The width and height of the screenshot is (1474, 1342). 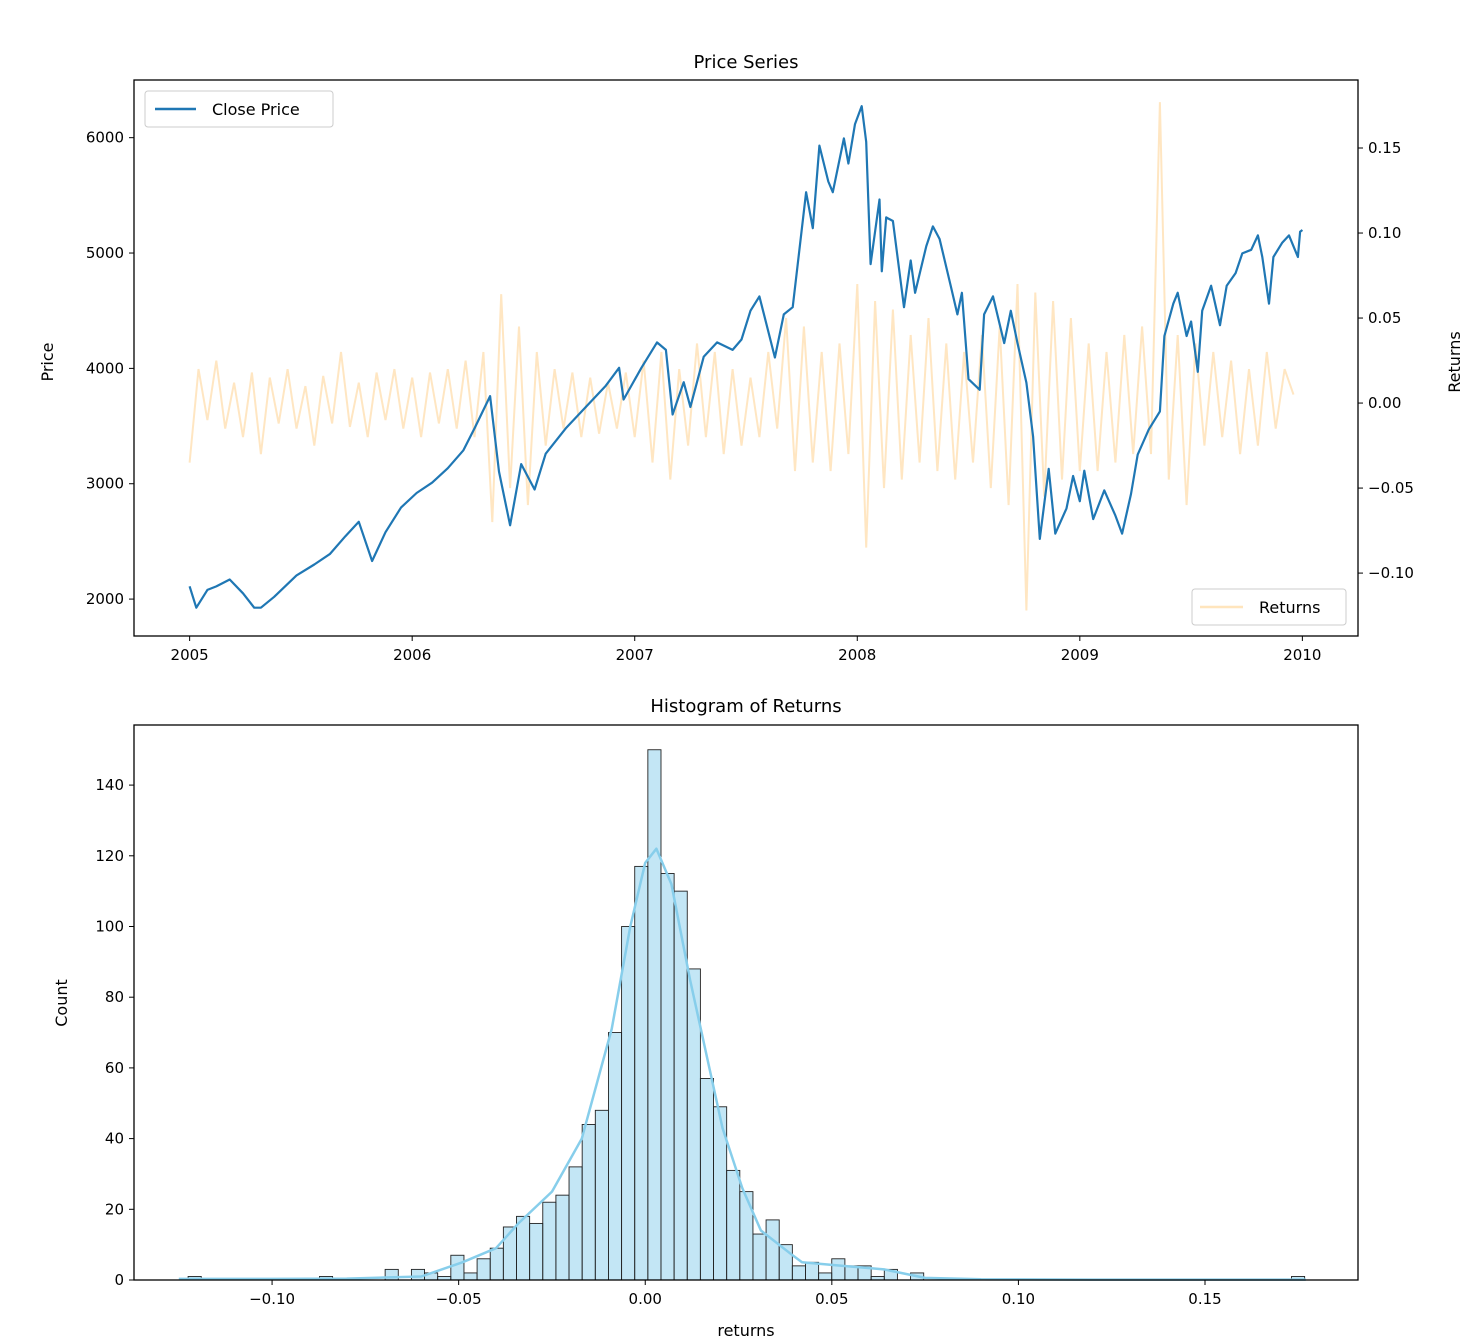 What do you see at coordinates (105, 599) in the screenshot?
I see `y-tick-label: 2000` at bounding box center [105, 599].